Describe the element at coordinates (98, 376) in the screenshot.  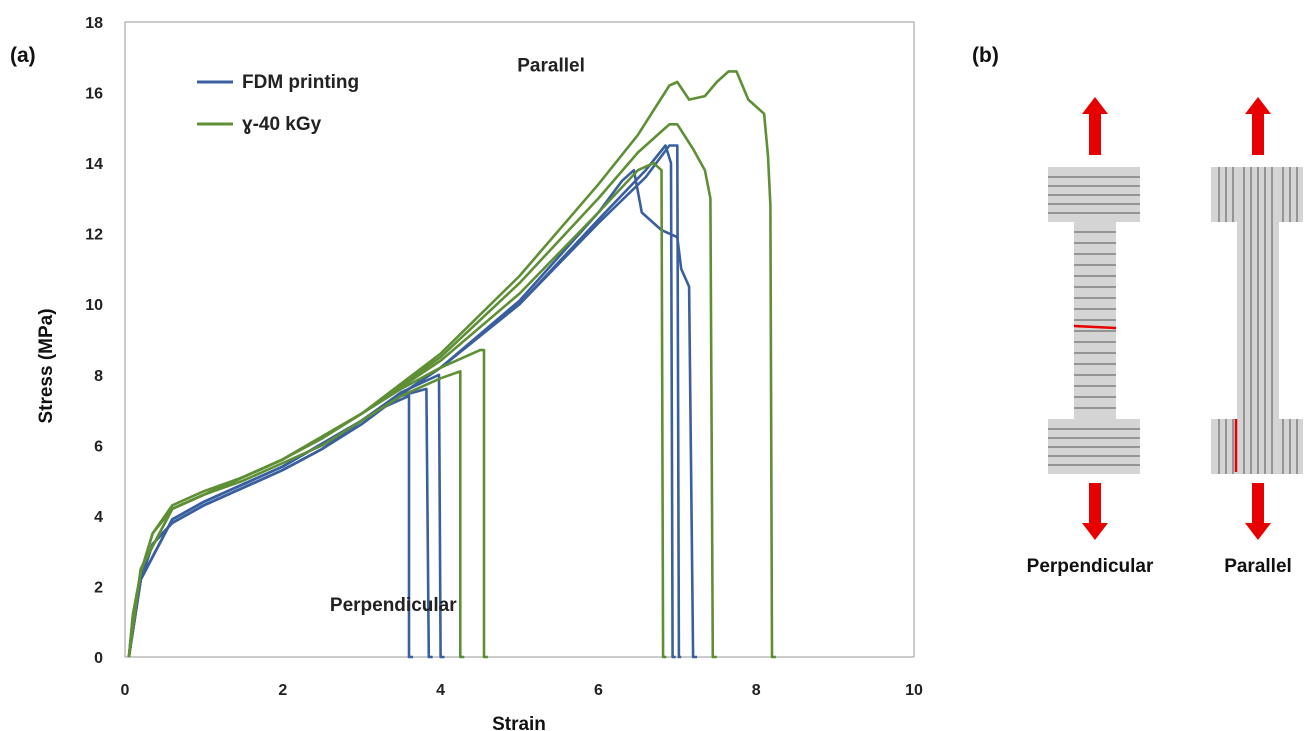
I see `y-tick-label: 8` at that location.